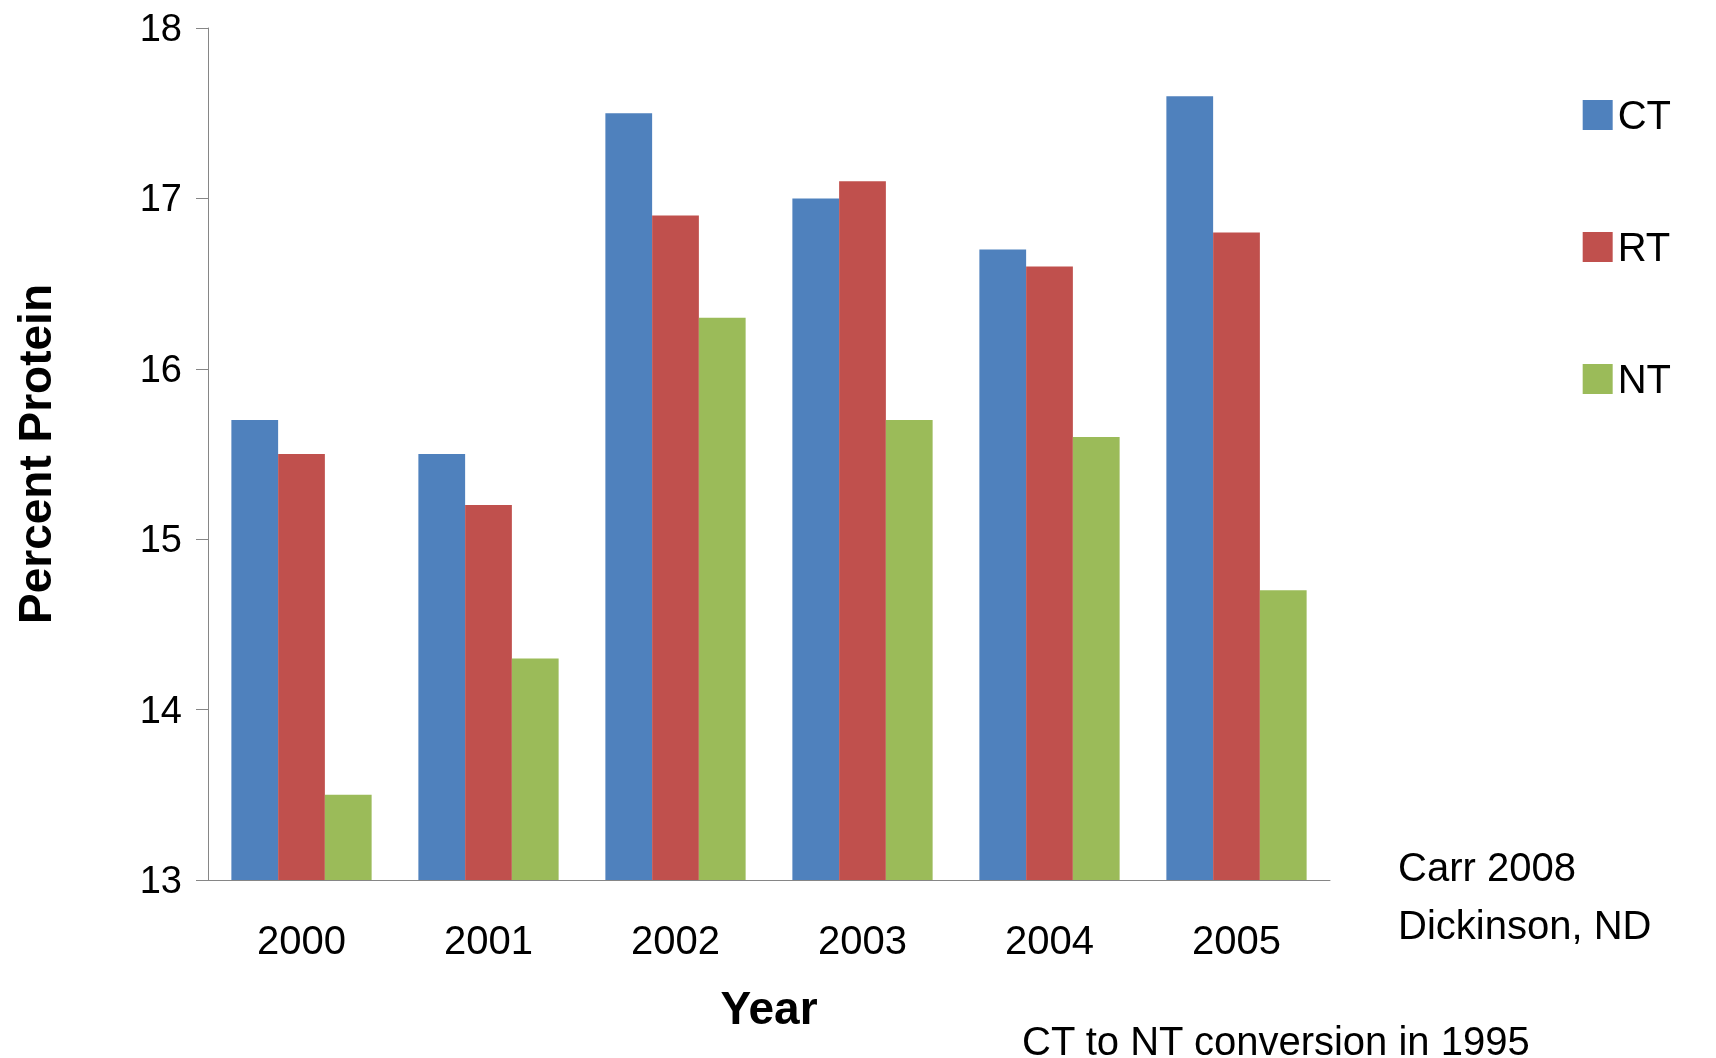  I want to click on y-tick-label: 17, so click(160, 198).